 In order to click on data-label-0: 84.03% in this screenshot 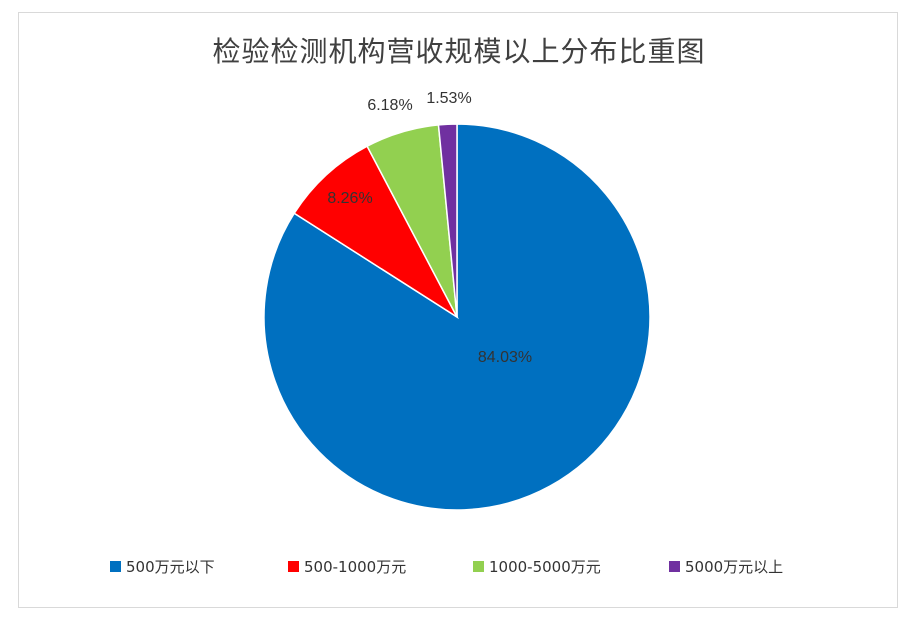, I will do `click(505, 357)`.